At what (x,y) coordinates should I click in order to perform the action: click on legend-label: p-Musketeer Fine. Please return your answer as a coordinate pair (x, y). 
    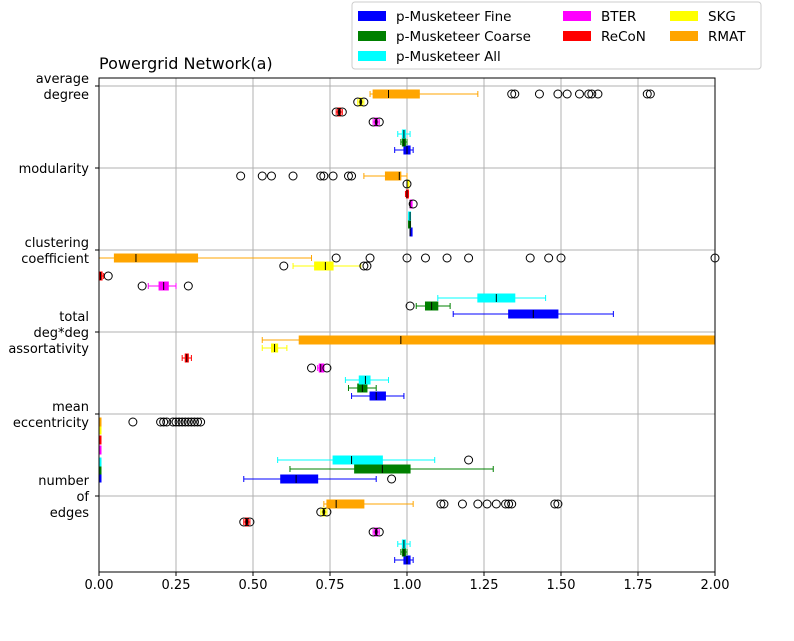
    Looking at the image, I should click on (453, 17).